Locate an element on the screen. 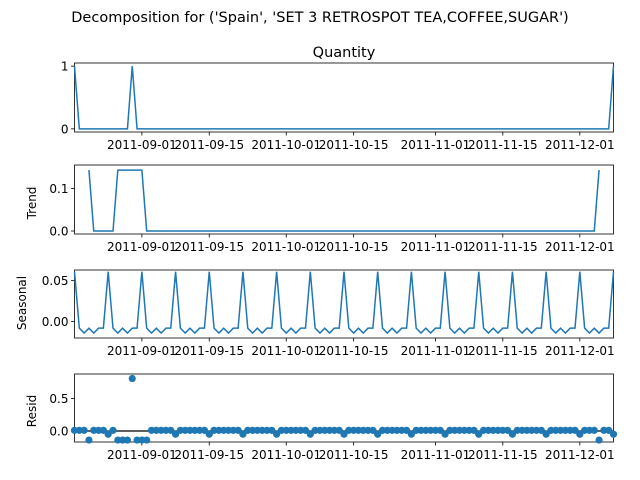  x-tick-label-resid-3: 2011-10-15 is located at coordinates (354, 455).